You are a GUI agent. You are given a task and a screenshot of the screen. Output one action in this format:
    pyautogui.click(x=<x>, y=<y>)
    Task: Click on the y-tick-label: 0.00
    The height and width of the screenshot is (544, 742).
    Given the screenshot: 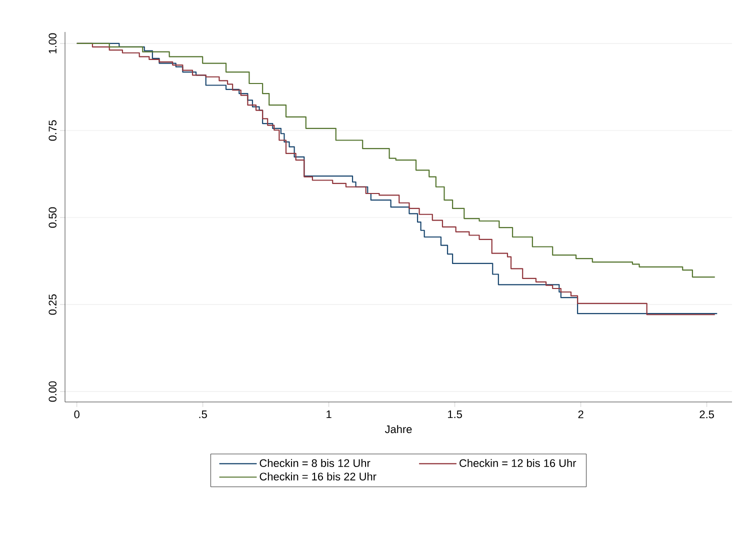 What is the action you would take?
    pyautogui.click(x=52, y=391)
    